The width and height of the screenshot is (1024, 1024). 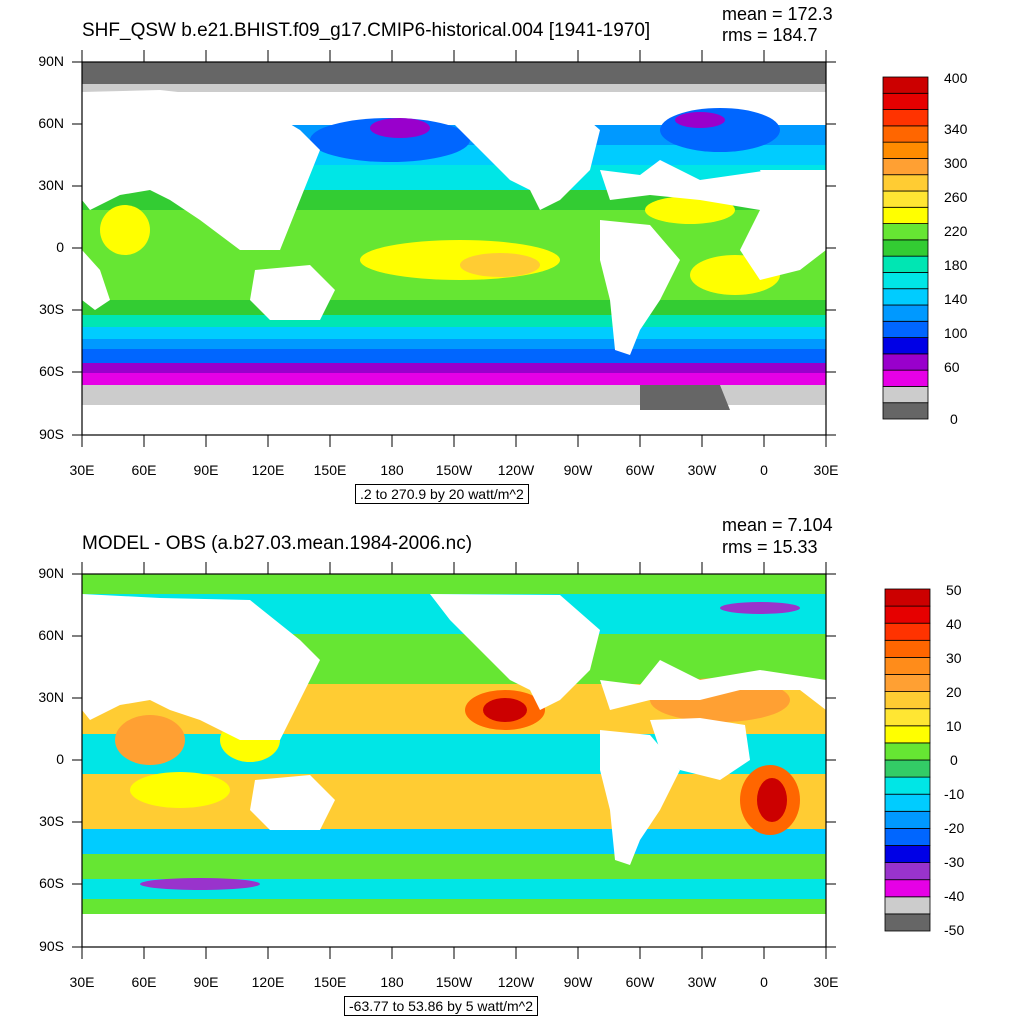 What do you see at coordinates (330, 982) in the screenshot?
I see `bottom-lon-label: 150E` at bounding box center [330, 982].